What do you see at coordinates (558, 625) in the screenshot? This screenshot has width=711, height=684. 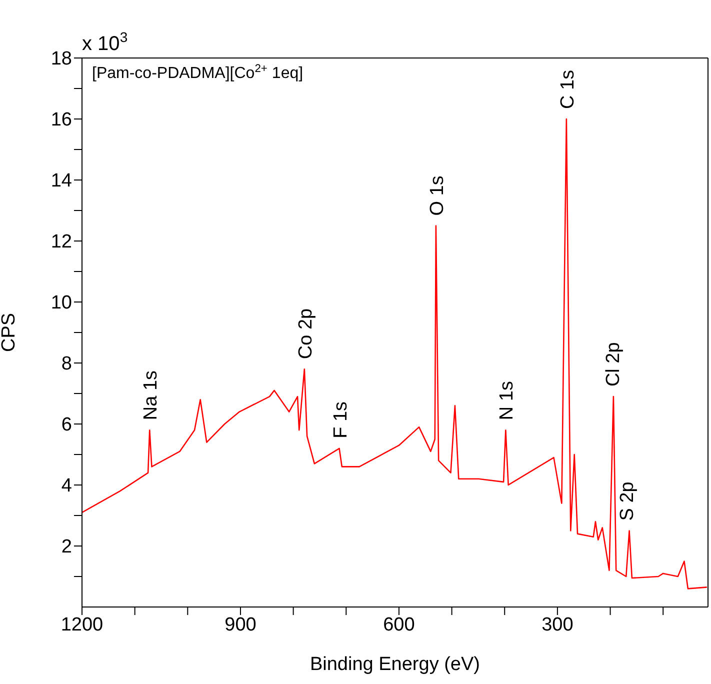 I see `x-tick-label: 300` at bounding box center [558, 625].